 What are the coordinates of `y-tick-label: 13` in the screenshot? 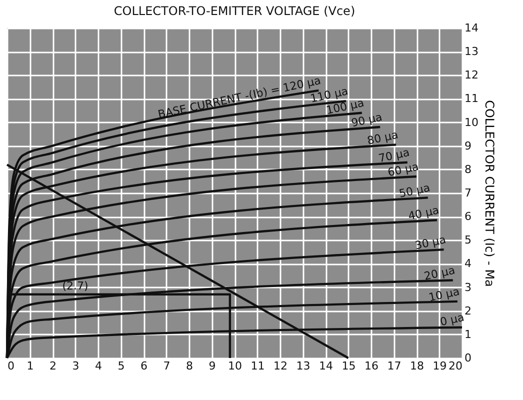 It's located at (471, 51).